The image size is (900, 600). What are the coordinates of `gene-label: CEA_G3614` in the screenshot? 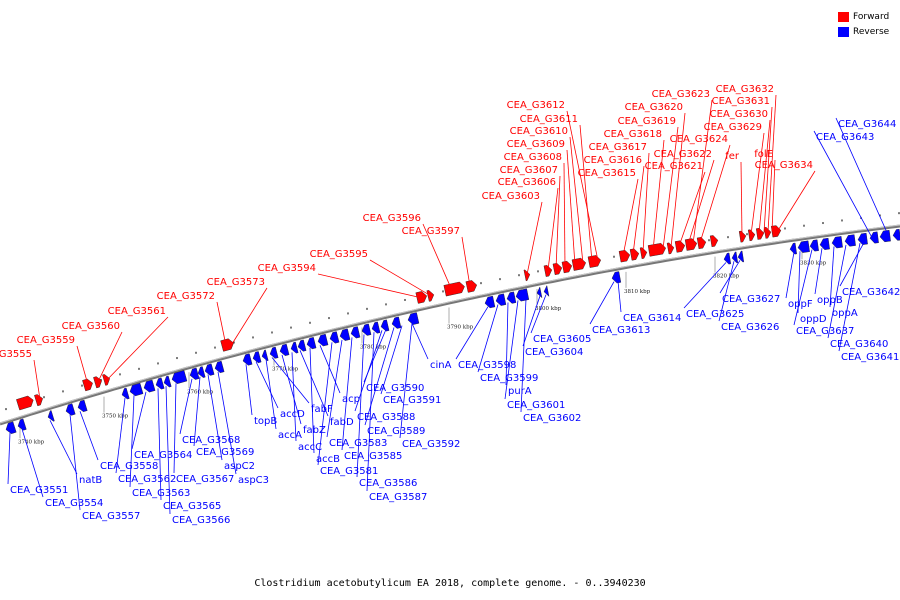 It's located at (652, 318).